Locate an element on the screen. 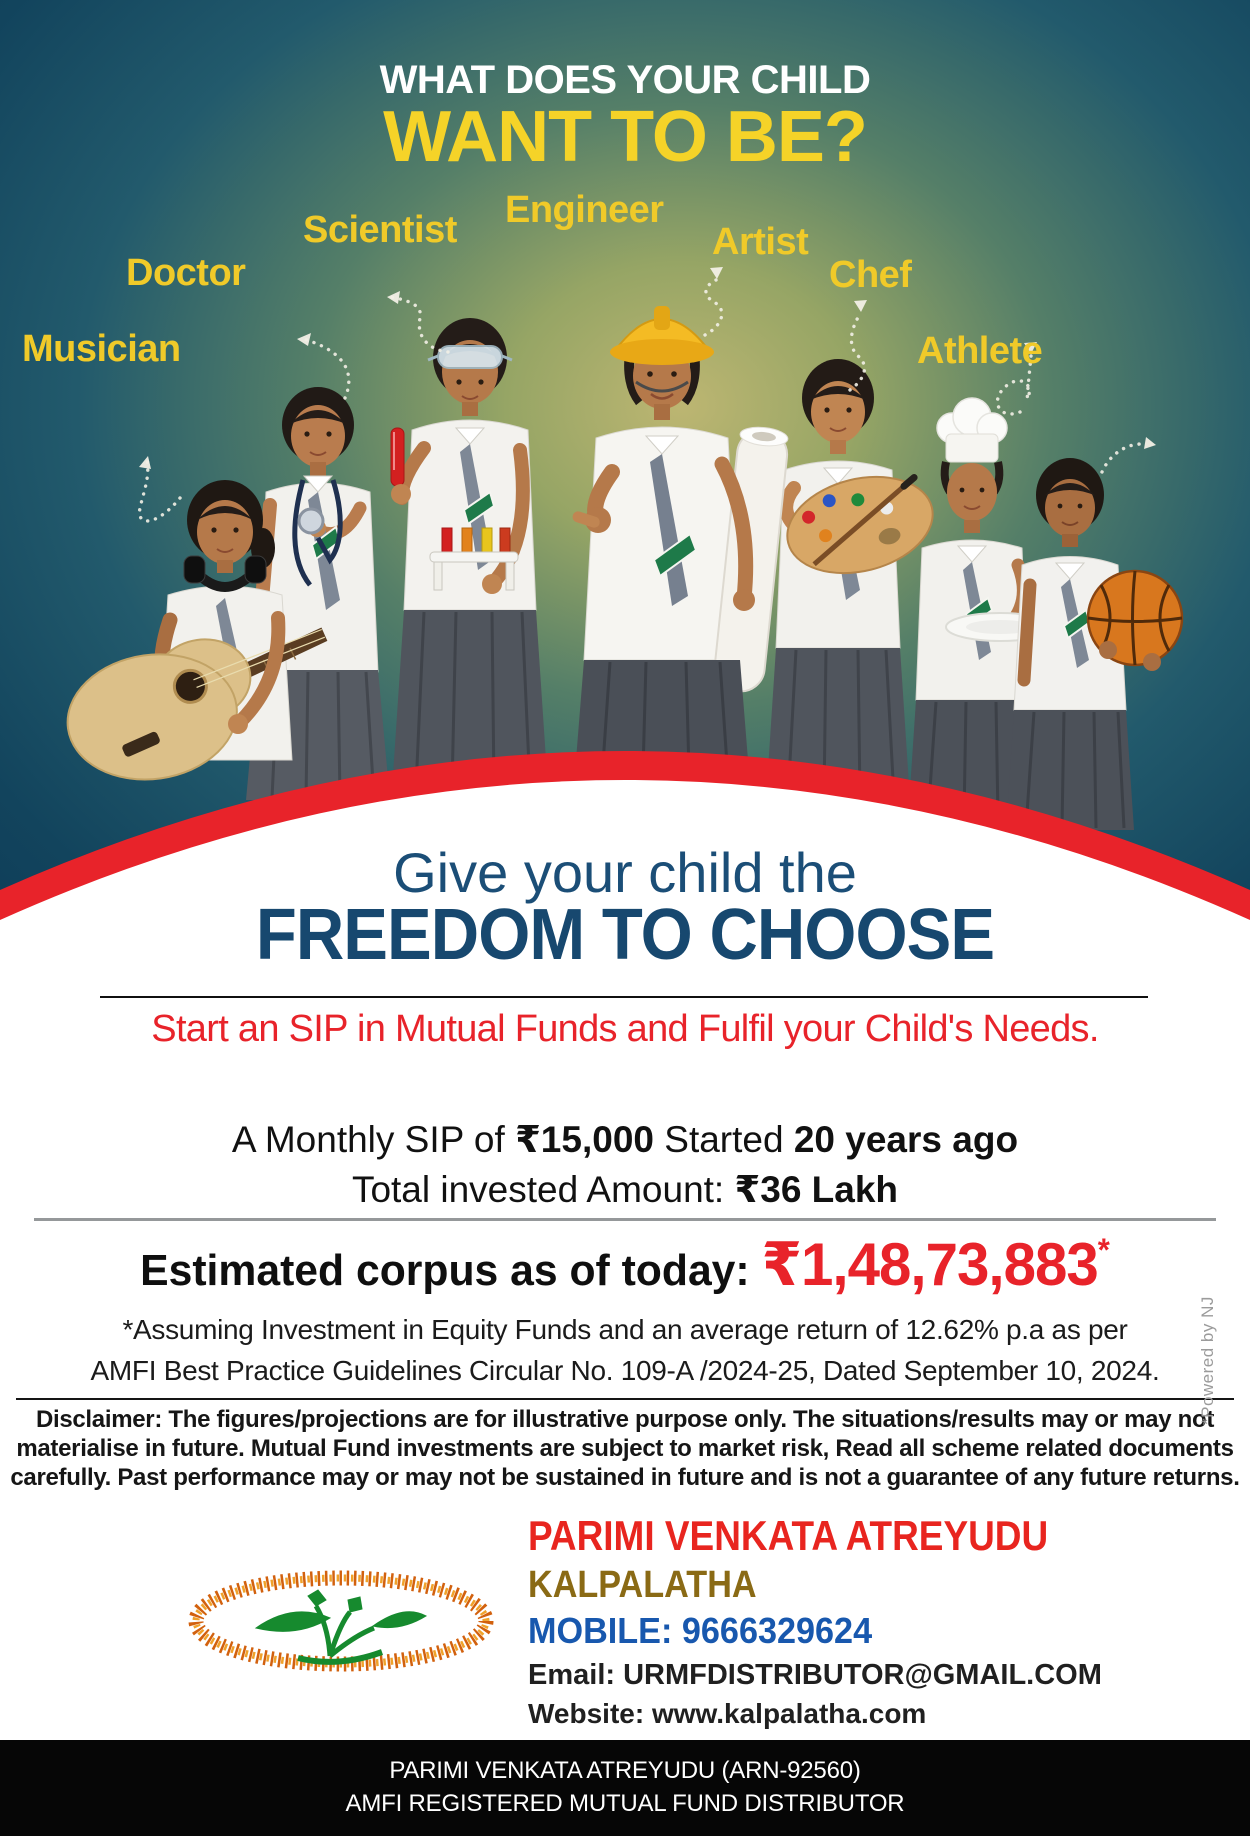 The image size is (1250, 1836). arrow-chef is located at coordinates (1014, 385).